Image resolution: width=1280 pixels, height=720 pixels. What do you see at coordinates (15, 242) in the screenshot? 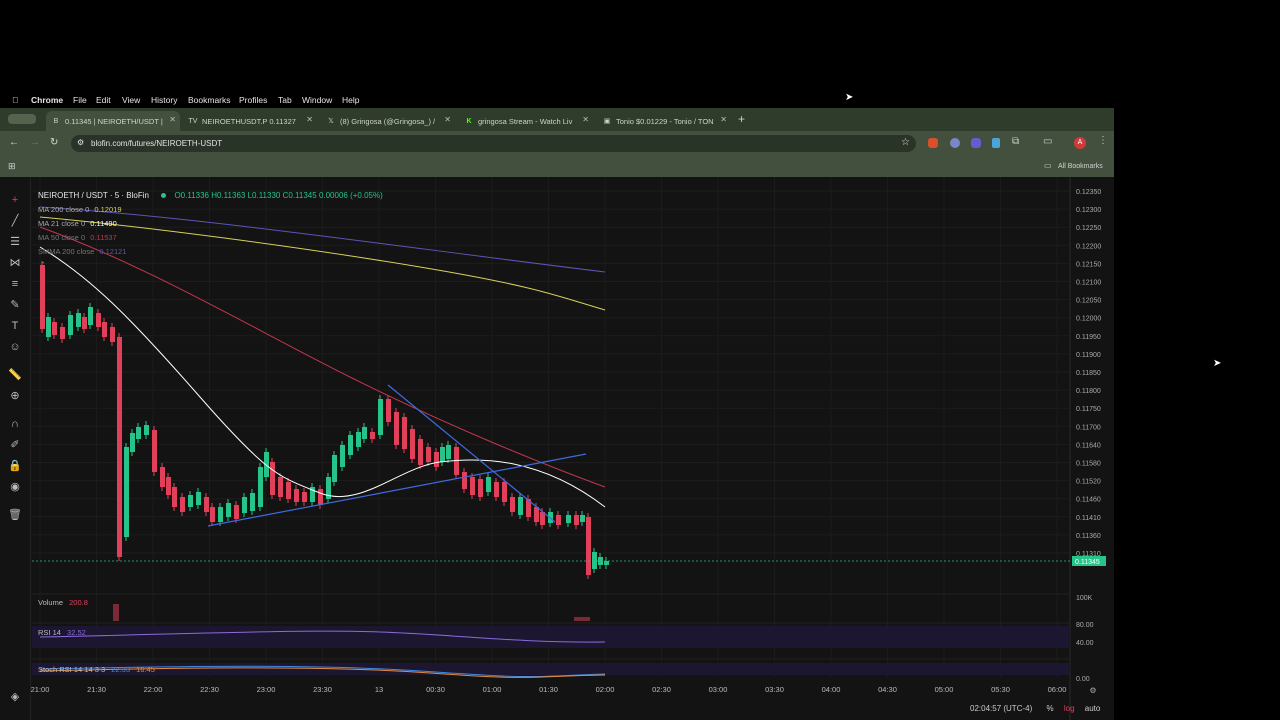
I see `horizontal-lines-icon: ☰` at bounding box center [15, 242].